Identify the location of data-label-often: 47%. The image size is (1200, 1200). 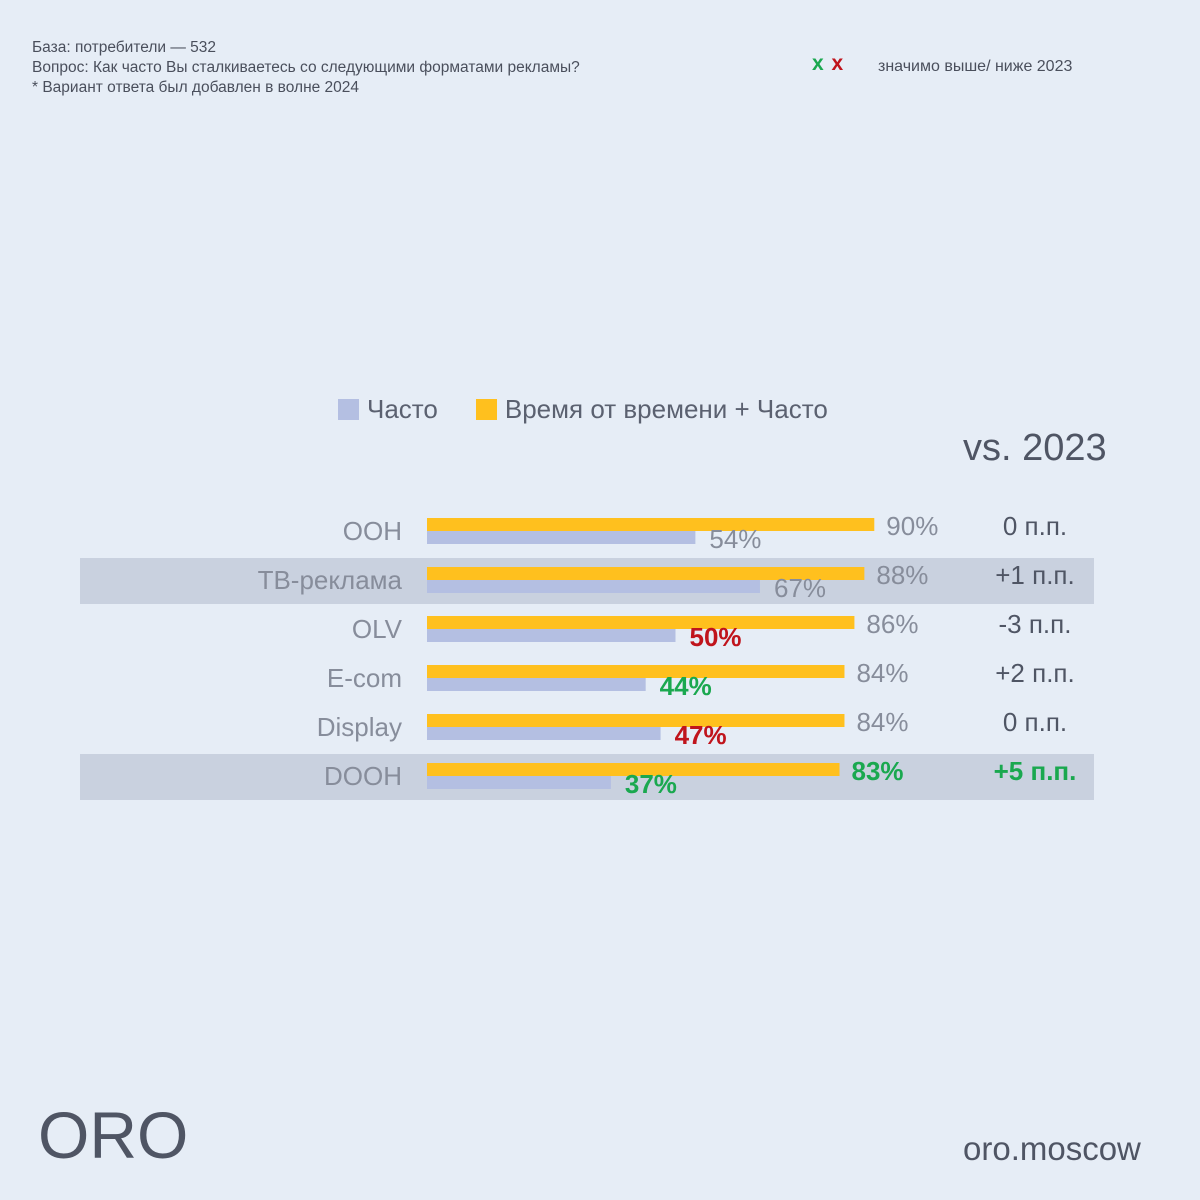
(701, 735).